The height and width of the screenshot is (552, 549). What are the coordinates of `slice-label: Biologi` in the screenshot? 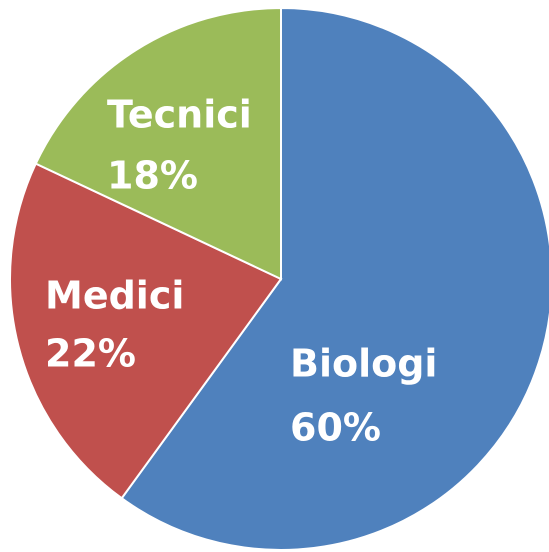 It's located at (363, 364).